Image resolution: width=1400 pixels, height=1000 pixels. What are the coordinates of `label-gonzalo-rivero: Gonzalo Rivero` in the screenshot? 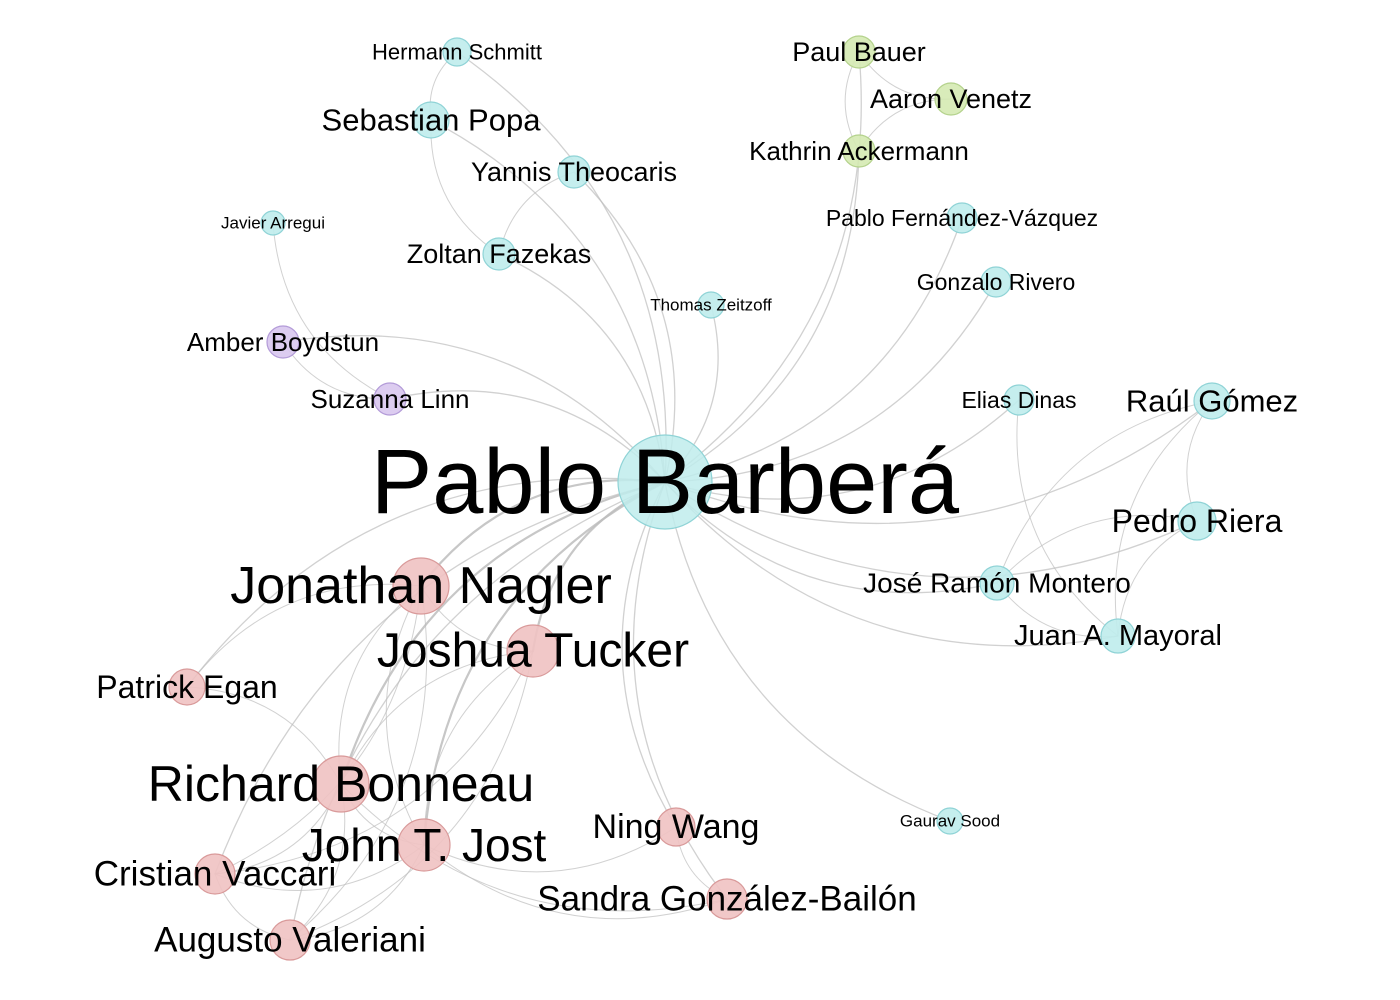 It's located at (996, 282).